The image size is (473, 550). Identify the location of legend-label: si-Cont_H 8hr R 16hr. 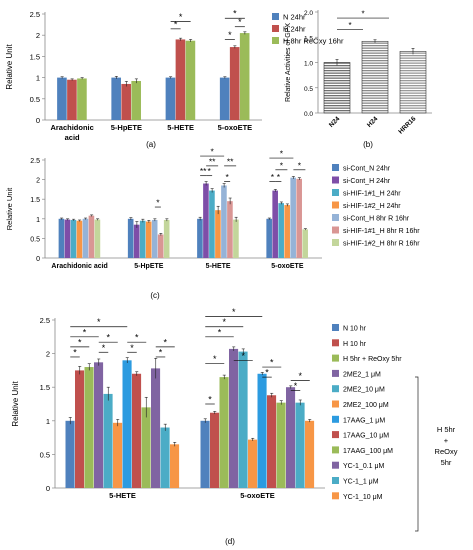
(376, 219).